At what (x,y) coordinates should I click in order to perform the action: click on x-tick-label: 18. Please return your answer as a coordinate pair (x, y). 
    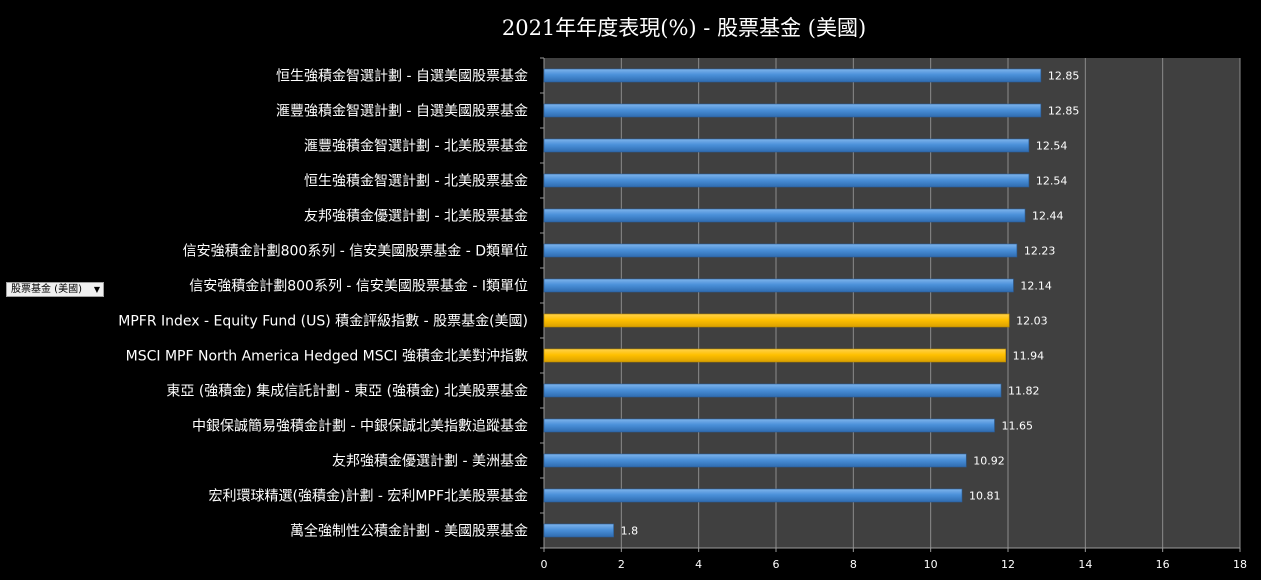
    Looking at the image, I should click on (1240, 564).